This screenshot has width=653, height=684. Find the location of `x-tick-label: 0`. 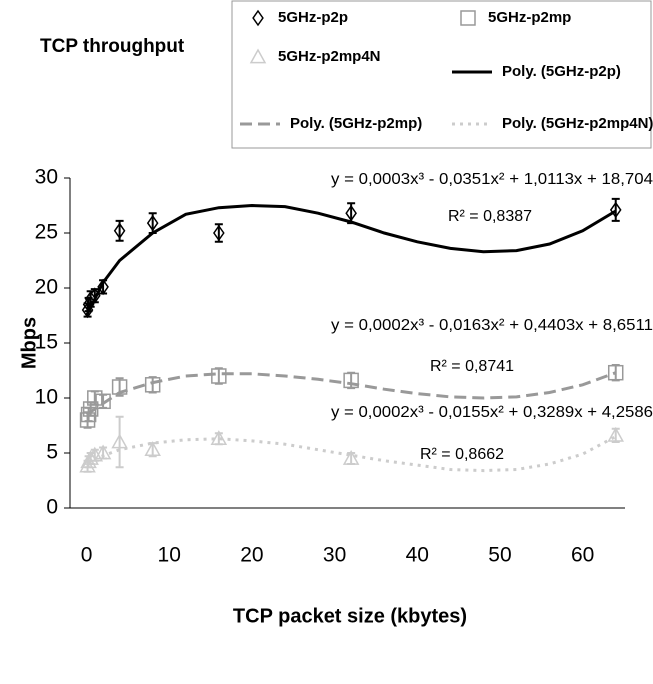

x-tick-label: 0 is located at coordinates (87, 555).